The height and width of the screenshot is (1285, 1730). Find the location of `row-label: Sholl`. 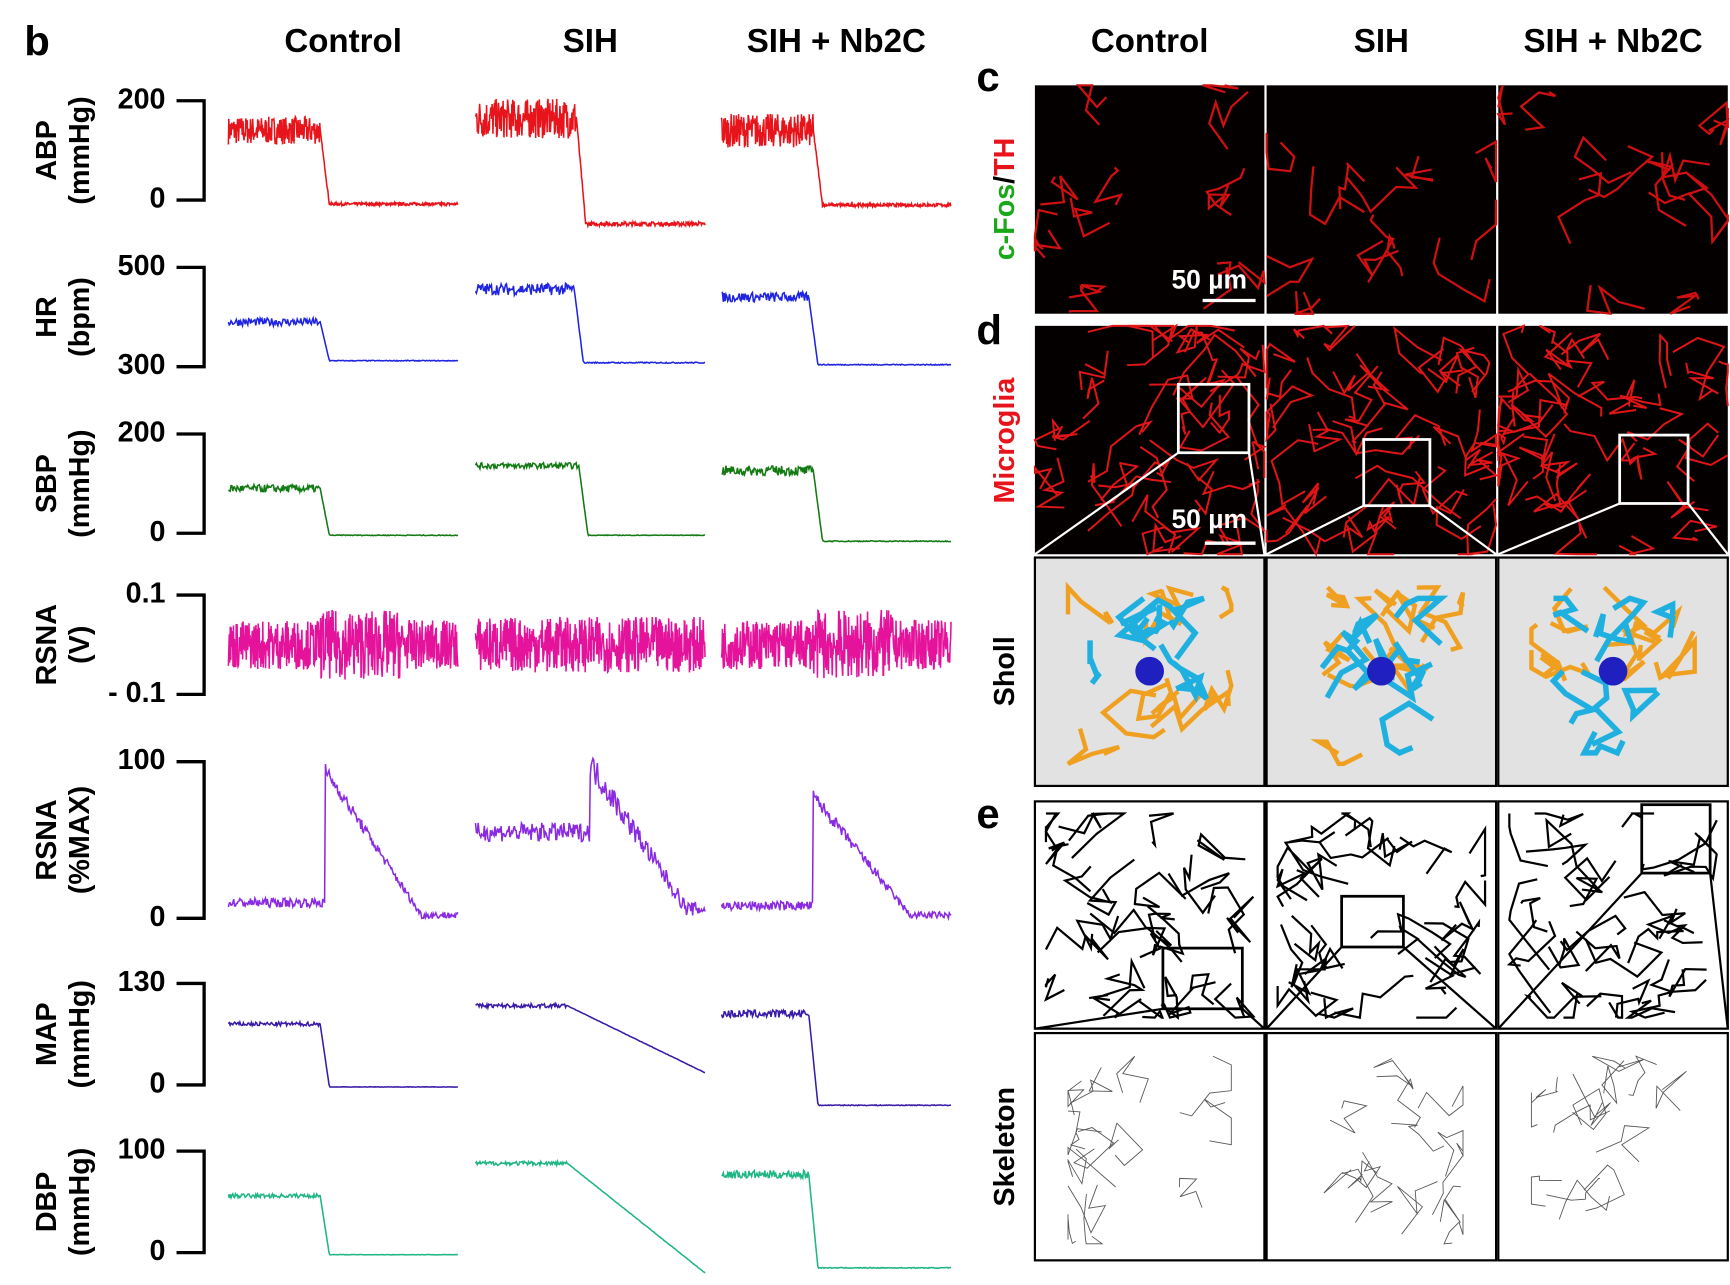

row-label: Sholl is located at coordinates (1005, 671).